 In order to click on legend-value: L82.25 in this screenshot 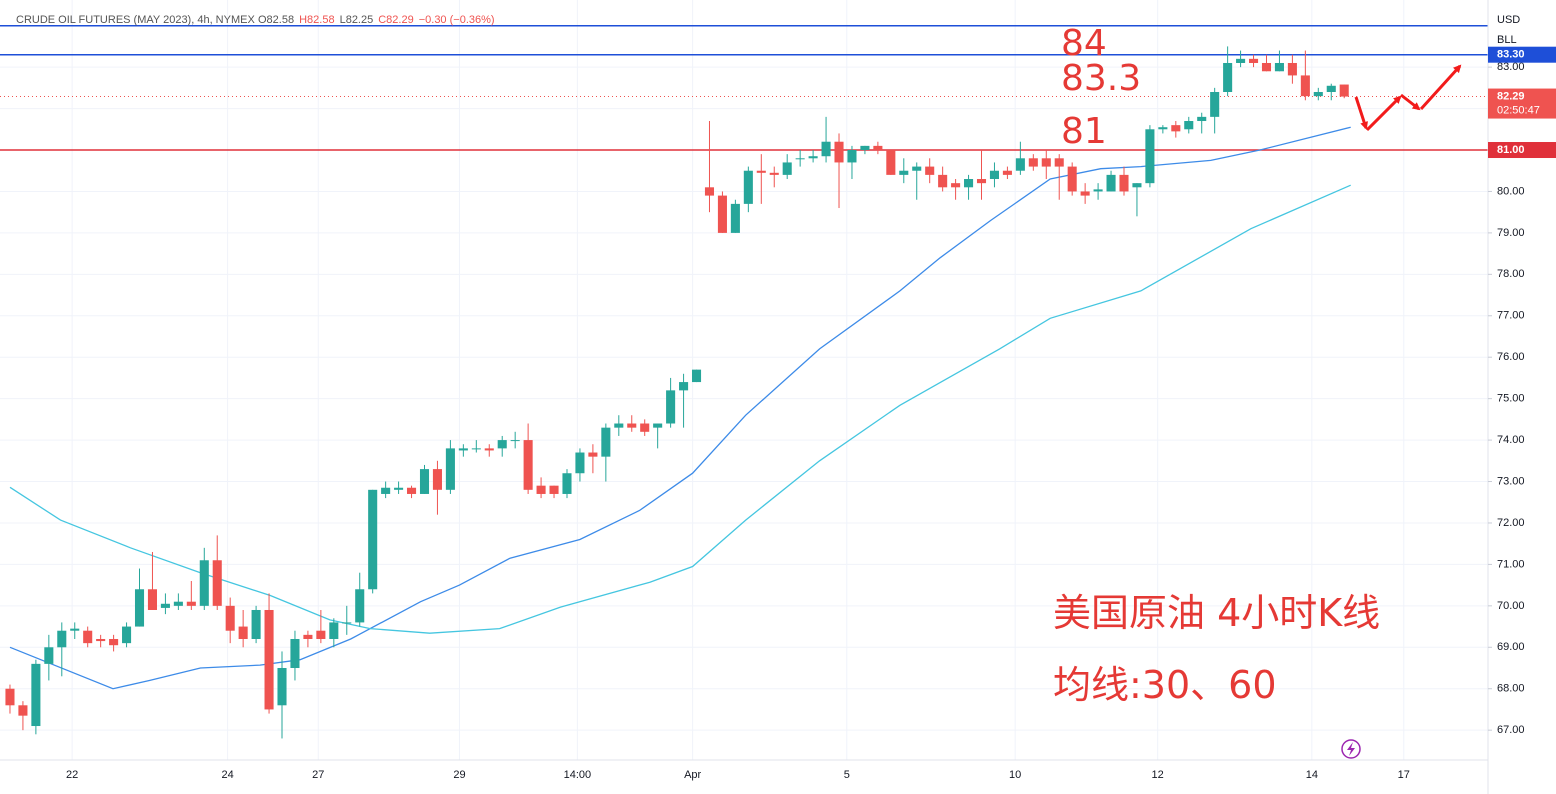, I will do `click(357, 20)`.